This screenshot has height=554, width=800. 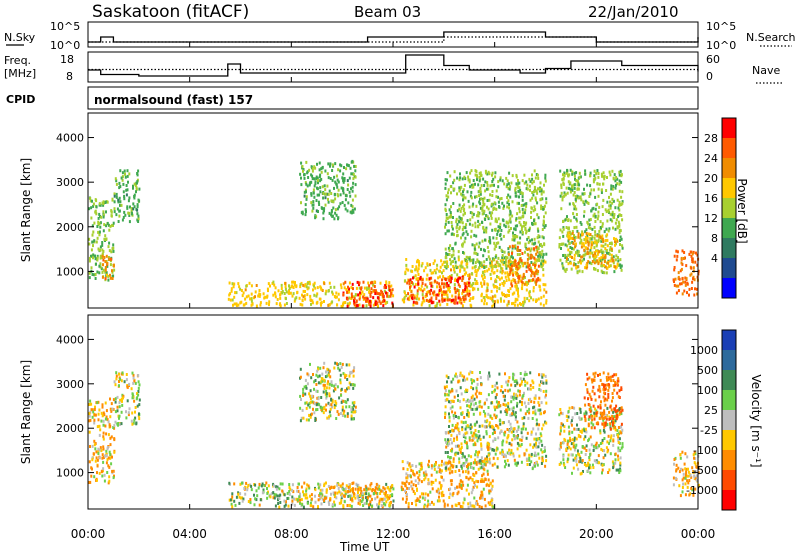 I want to click on power-colorbar-tick-label: 28, so click(x=711, y=138).